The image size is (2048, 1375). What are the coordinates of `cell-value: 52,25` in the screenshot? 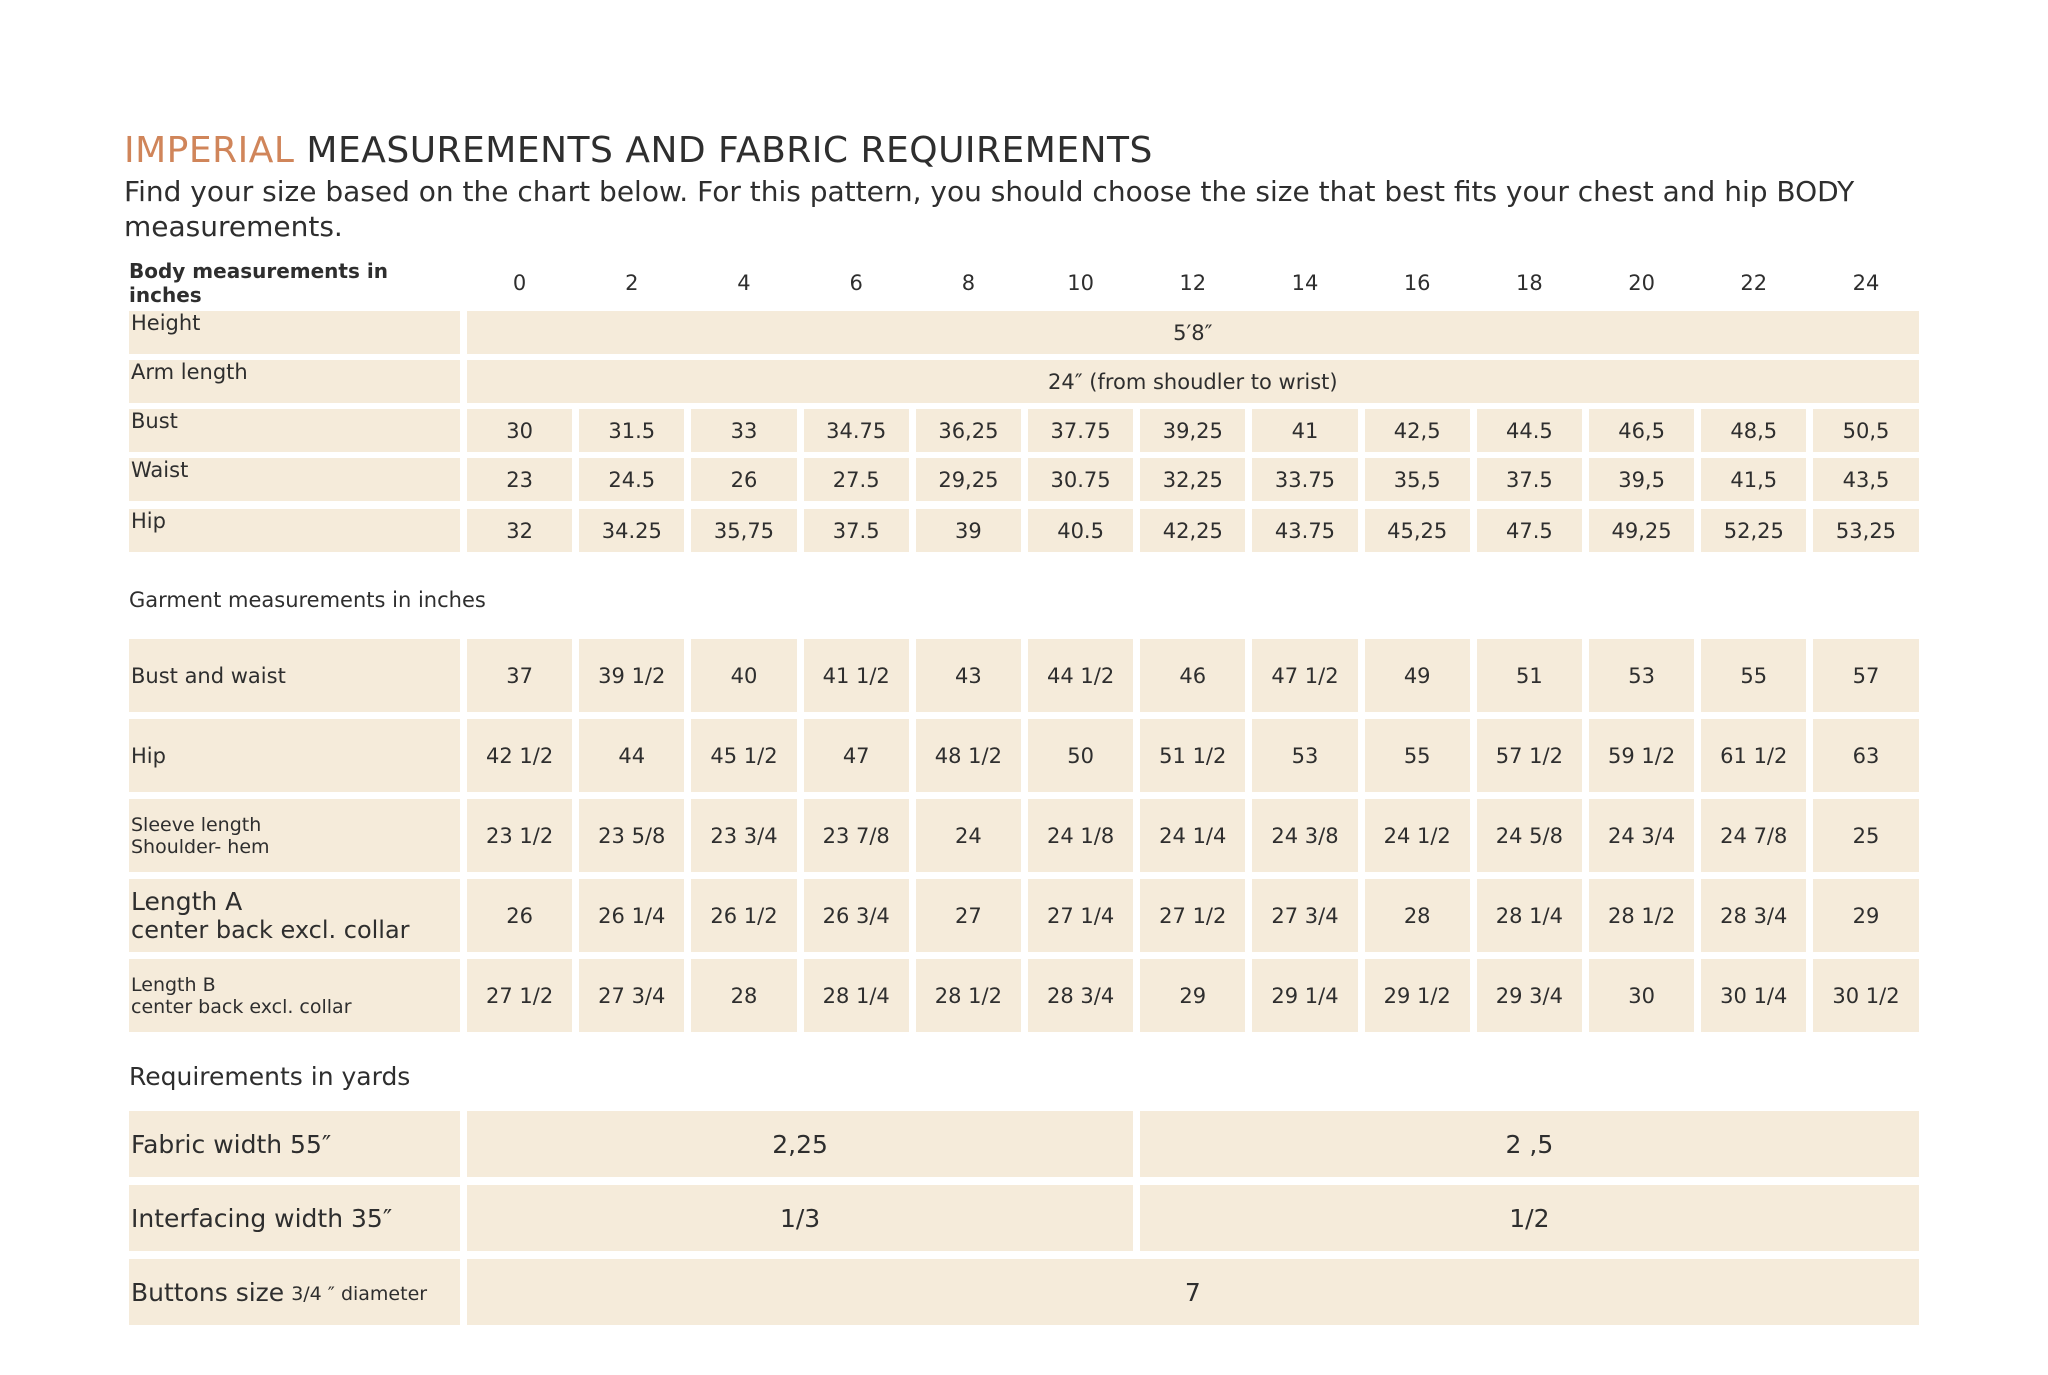 It's located at (1754, 530).